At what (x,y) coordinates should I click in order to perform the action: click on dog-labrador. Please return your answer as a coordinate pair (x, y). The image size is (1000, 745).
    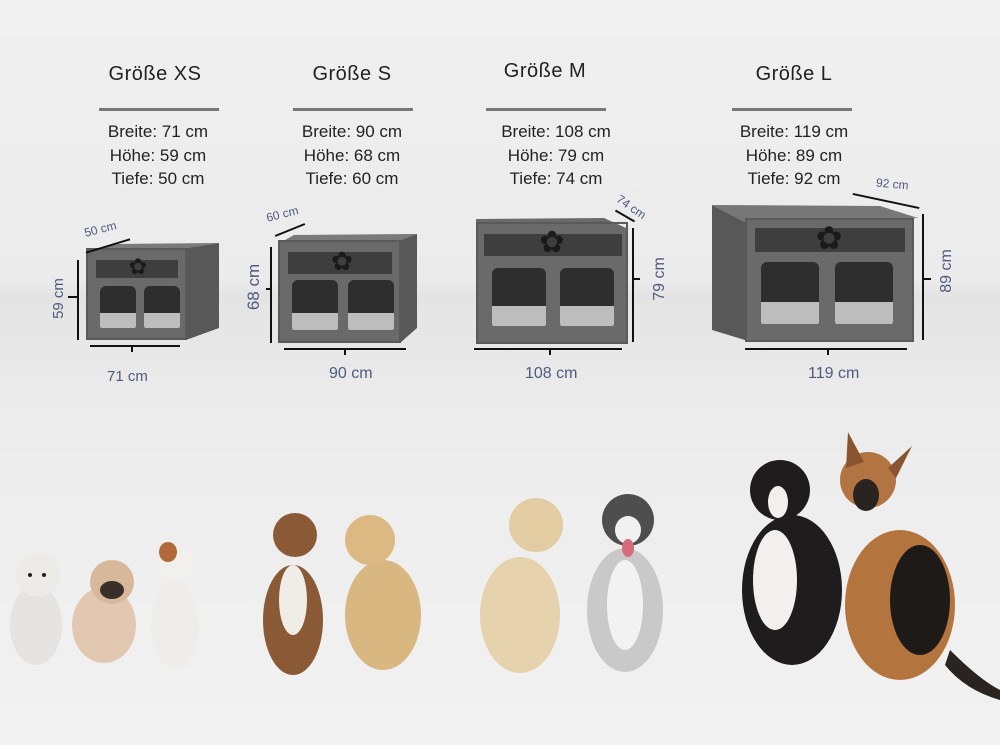
    Looking at the image, I should click on (383, 592).